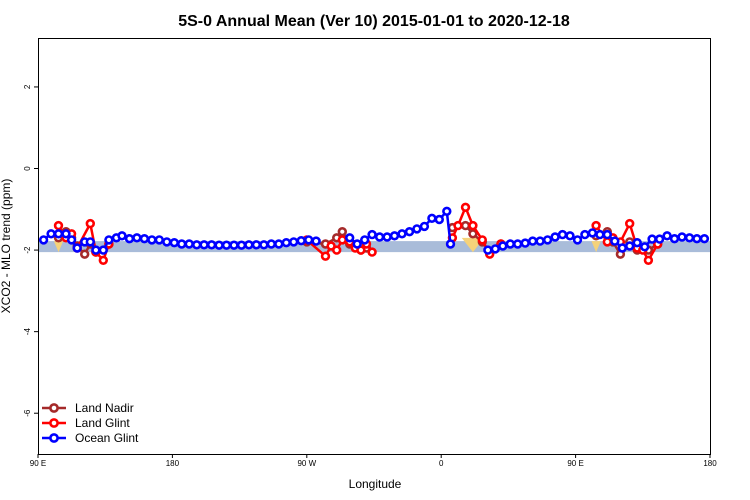 Image resolution: width=750 pixels, height=500 pixels. Describe the element at coordinates (374, 233) in the screenshot. I see `plot-area` at that location.